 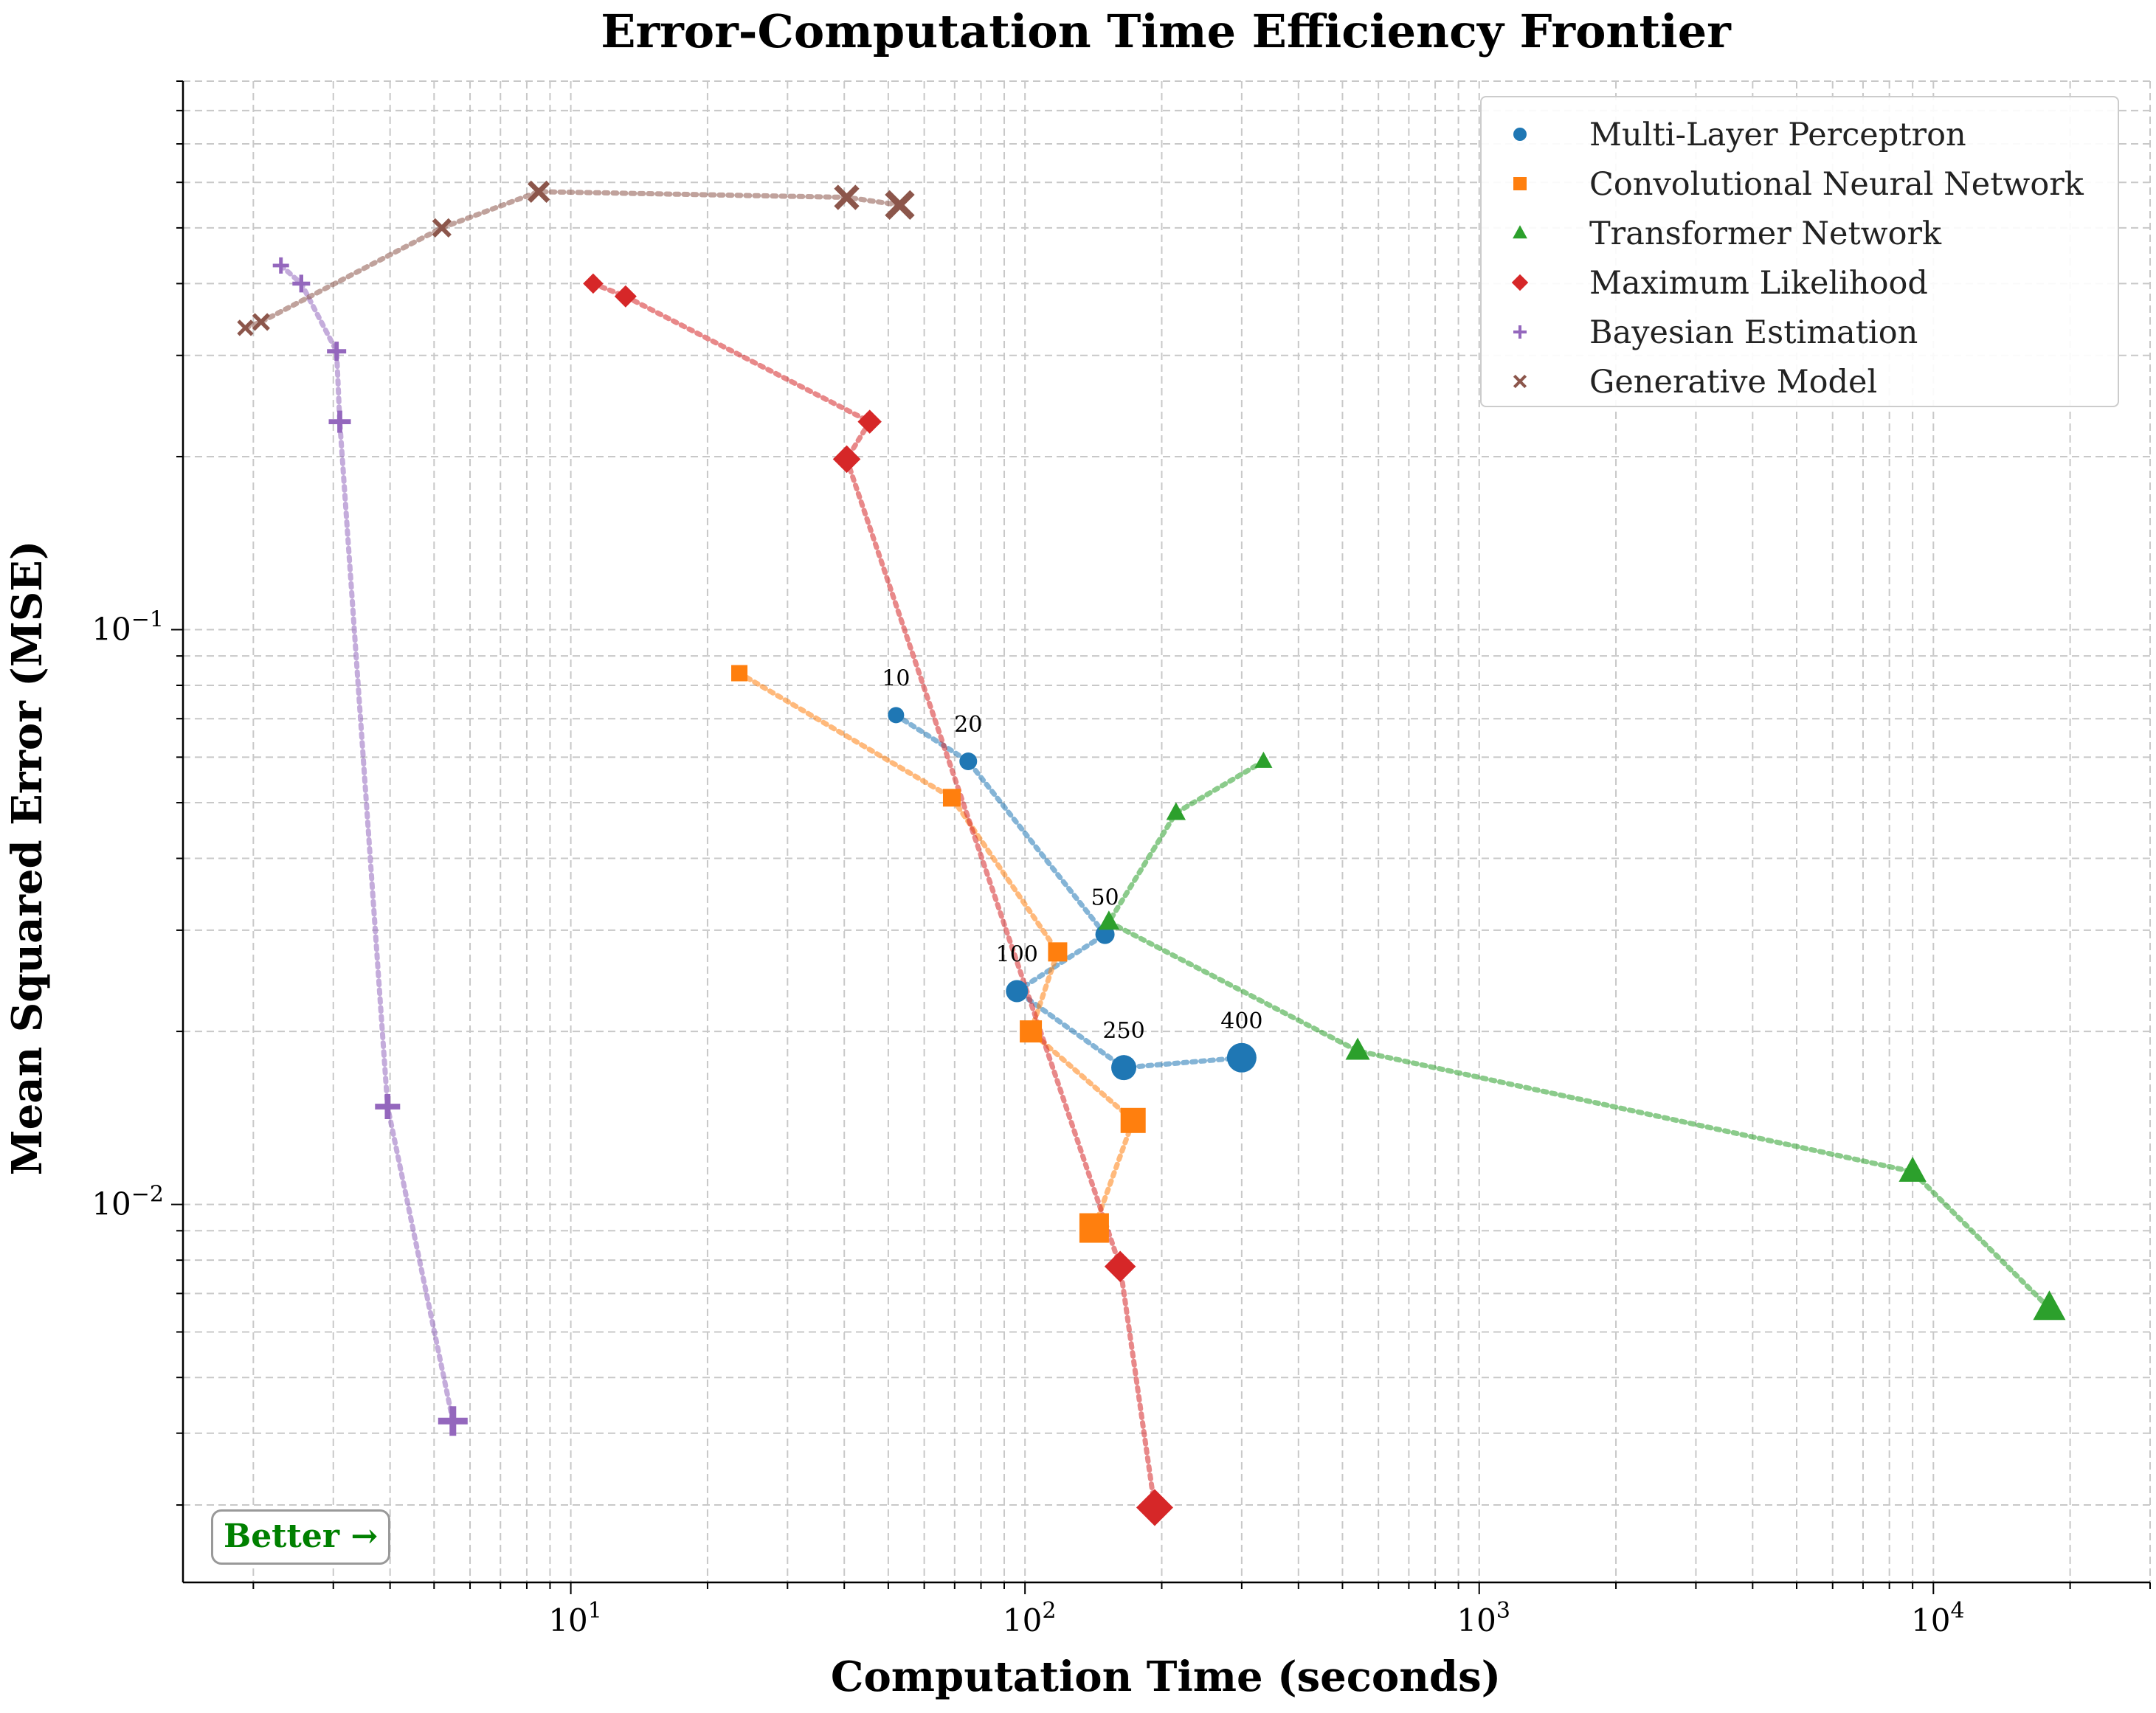 What do you see at coordinates (1578, 1034) in the screenshot?
I see `series-line-transformer-network` at bounding box center [1578, 1034].